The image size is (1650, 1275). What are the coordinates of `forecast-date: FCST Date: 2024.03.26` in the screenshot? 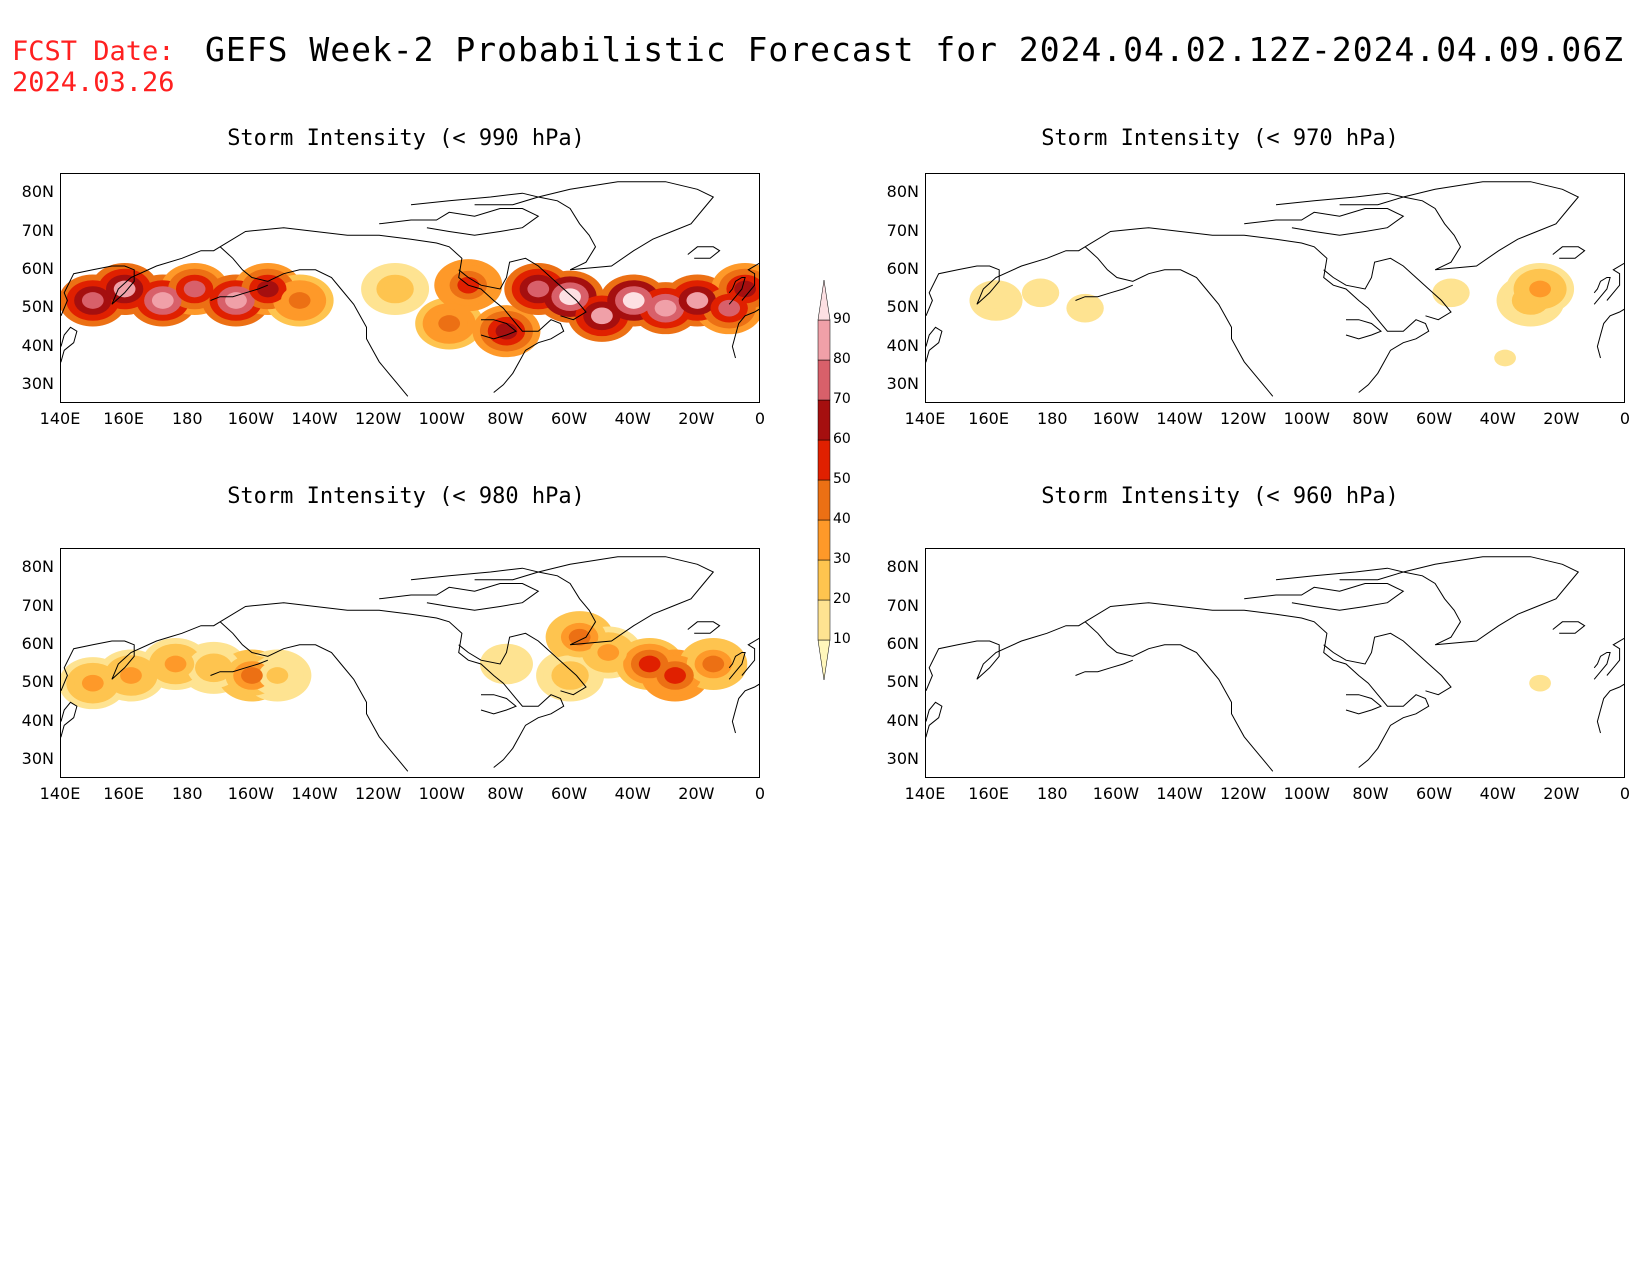 It's located at (93, 67).